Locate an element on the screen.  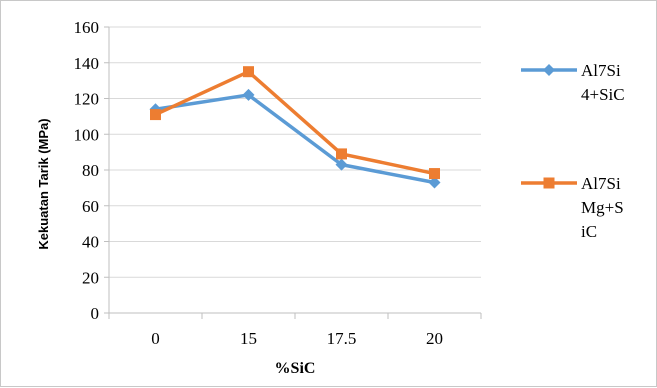
y-tick-label: 160 is located at coordinates (87, 27).